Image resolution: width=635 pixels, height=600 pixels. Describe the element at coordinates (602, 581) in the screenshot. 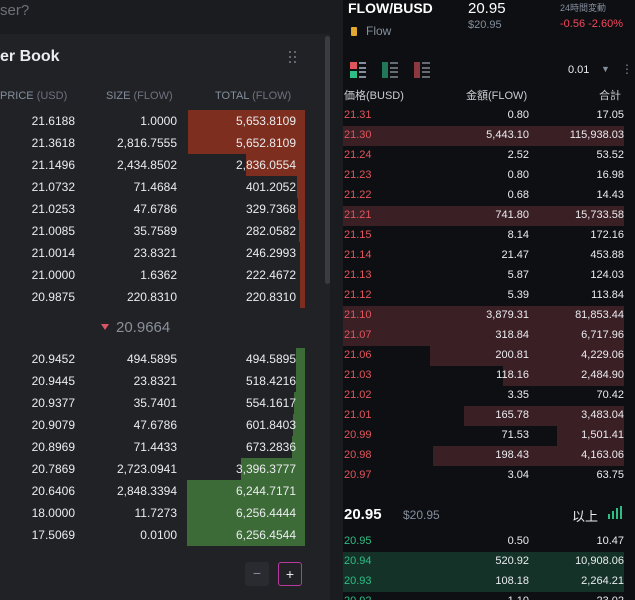

I see `total-cell: 2,264.21` at that location.